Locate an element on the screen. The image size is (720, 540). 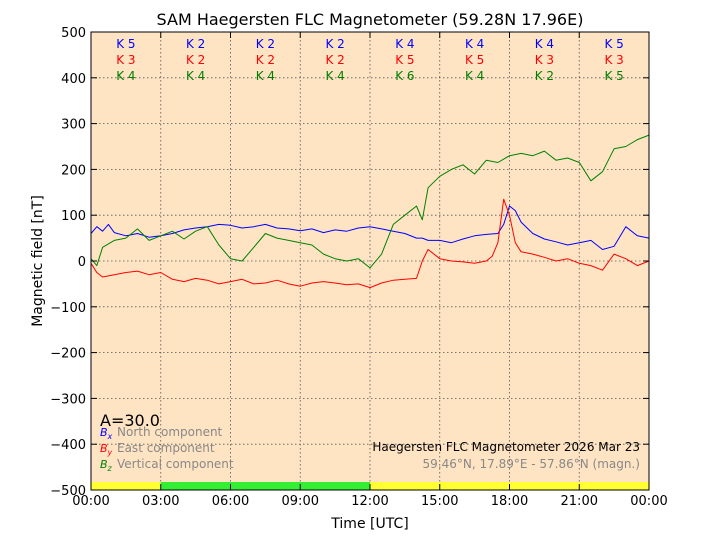
x-tick-label: 15:00 is located at coordinates (439, 501).